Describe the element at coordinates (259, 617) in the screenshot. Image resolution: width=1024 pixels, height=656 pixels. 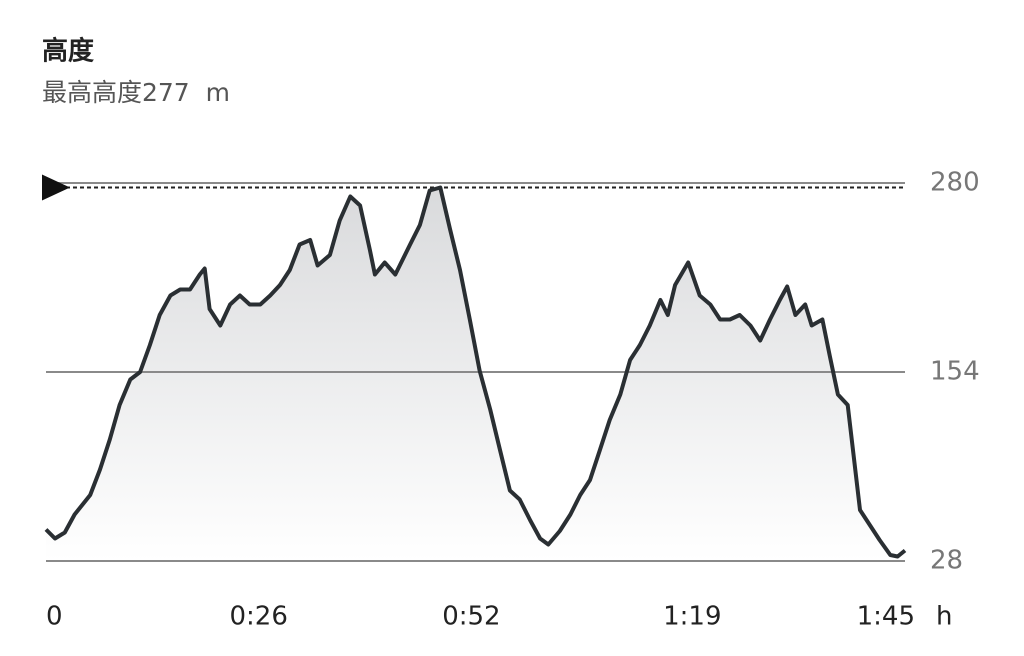
I see `x-tick-label: 0:26` at that location.